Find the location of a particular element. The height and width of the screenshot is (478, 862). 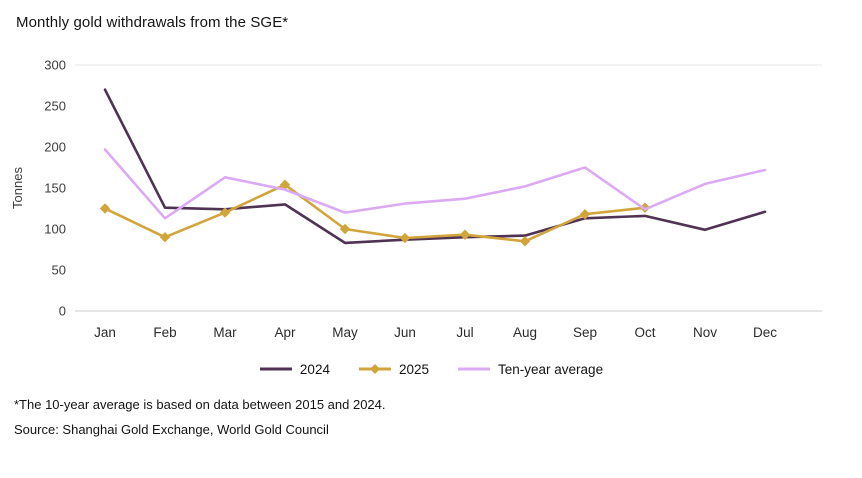

x-axis-tick-label: Dec is located at coordinates (765, 332).